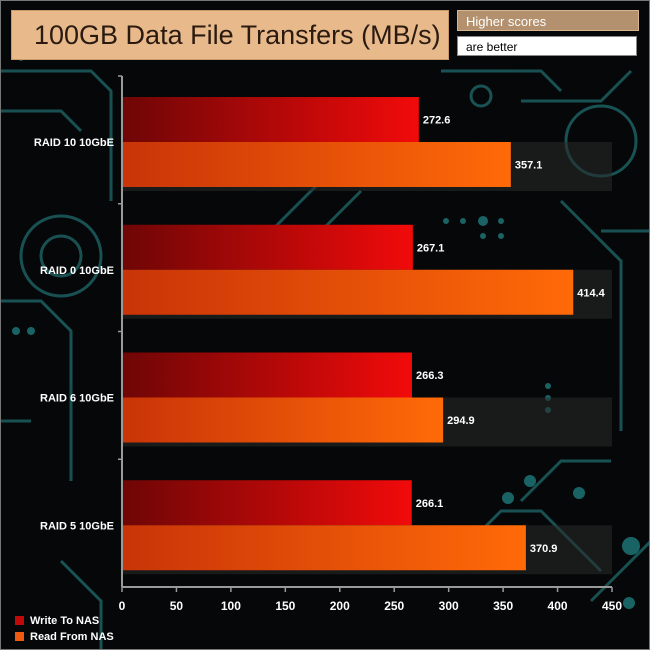 The image size is (650, 650). What do you see at coordinates (285, 606) in the screenshot?
I see `x-tick-label: 150` at bounding box center [285, 606].